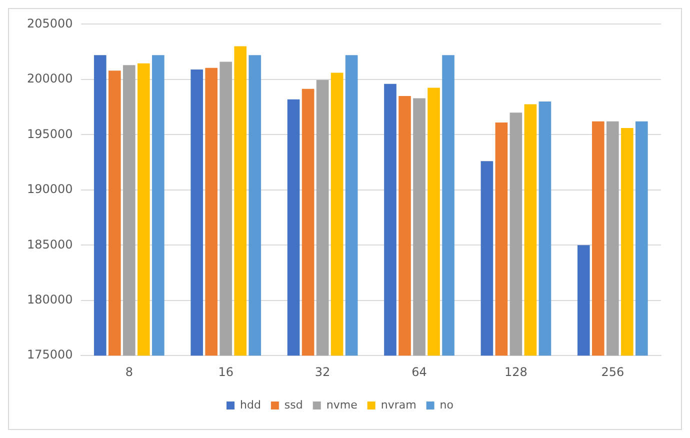 Image resolution: width=690 pixels, height=438 pixels. I want to click on y-tick-label: 190000, so click(49, 189).